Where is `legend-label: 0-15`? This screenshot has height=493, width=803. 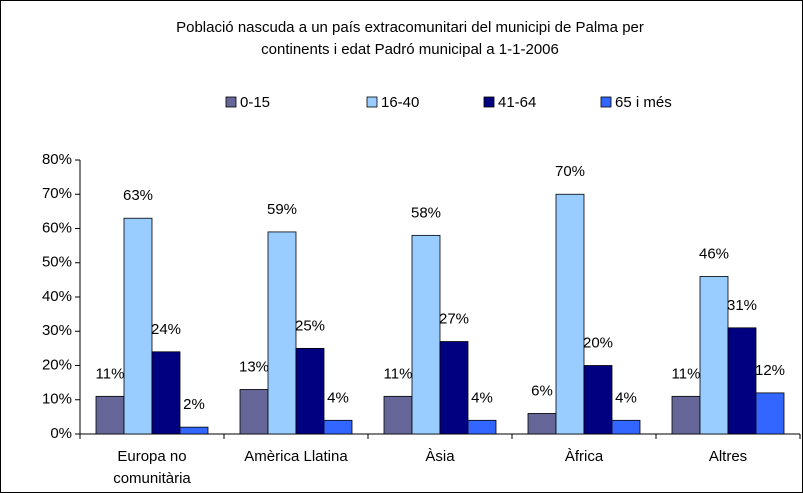 legend-label: 0-15 is located at coordinates (255, 102).